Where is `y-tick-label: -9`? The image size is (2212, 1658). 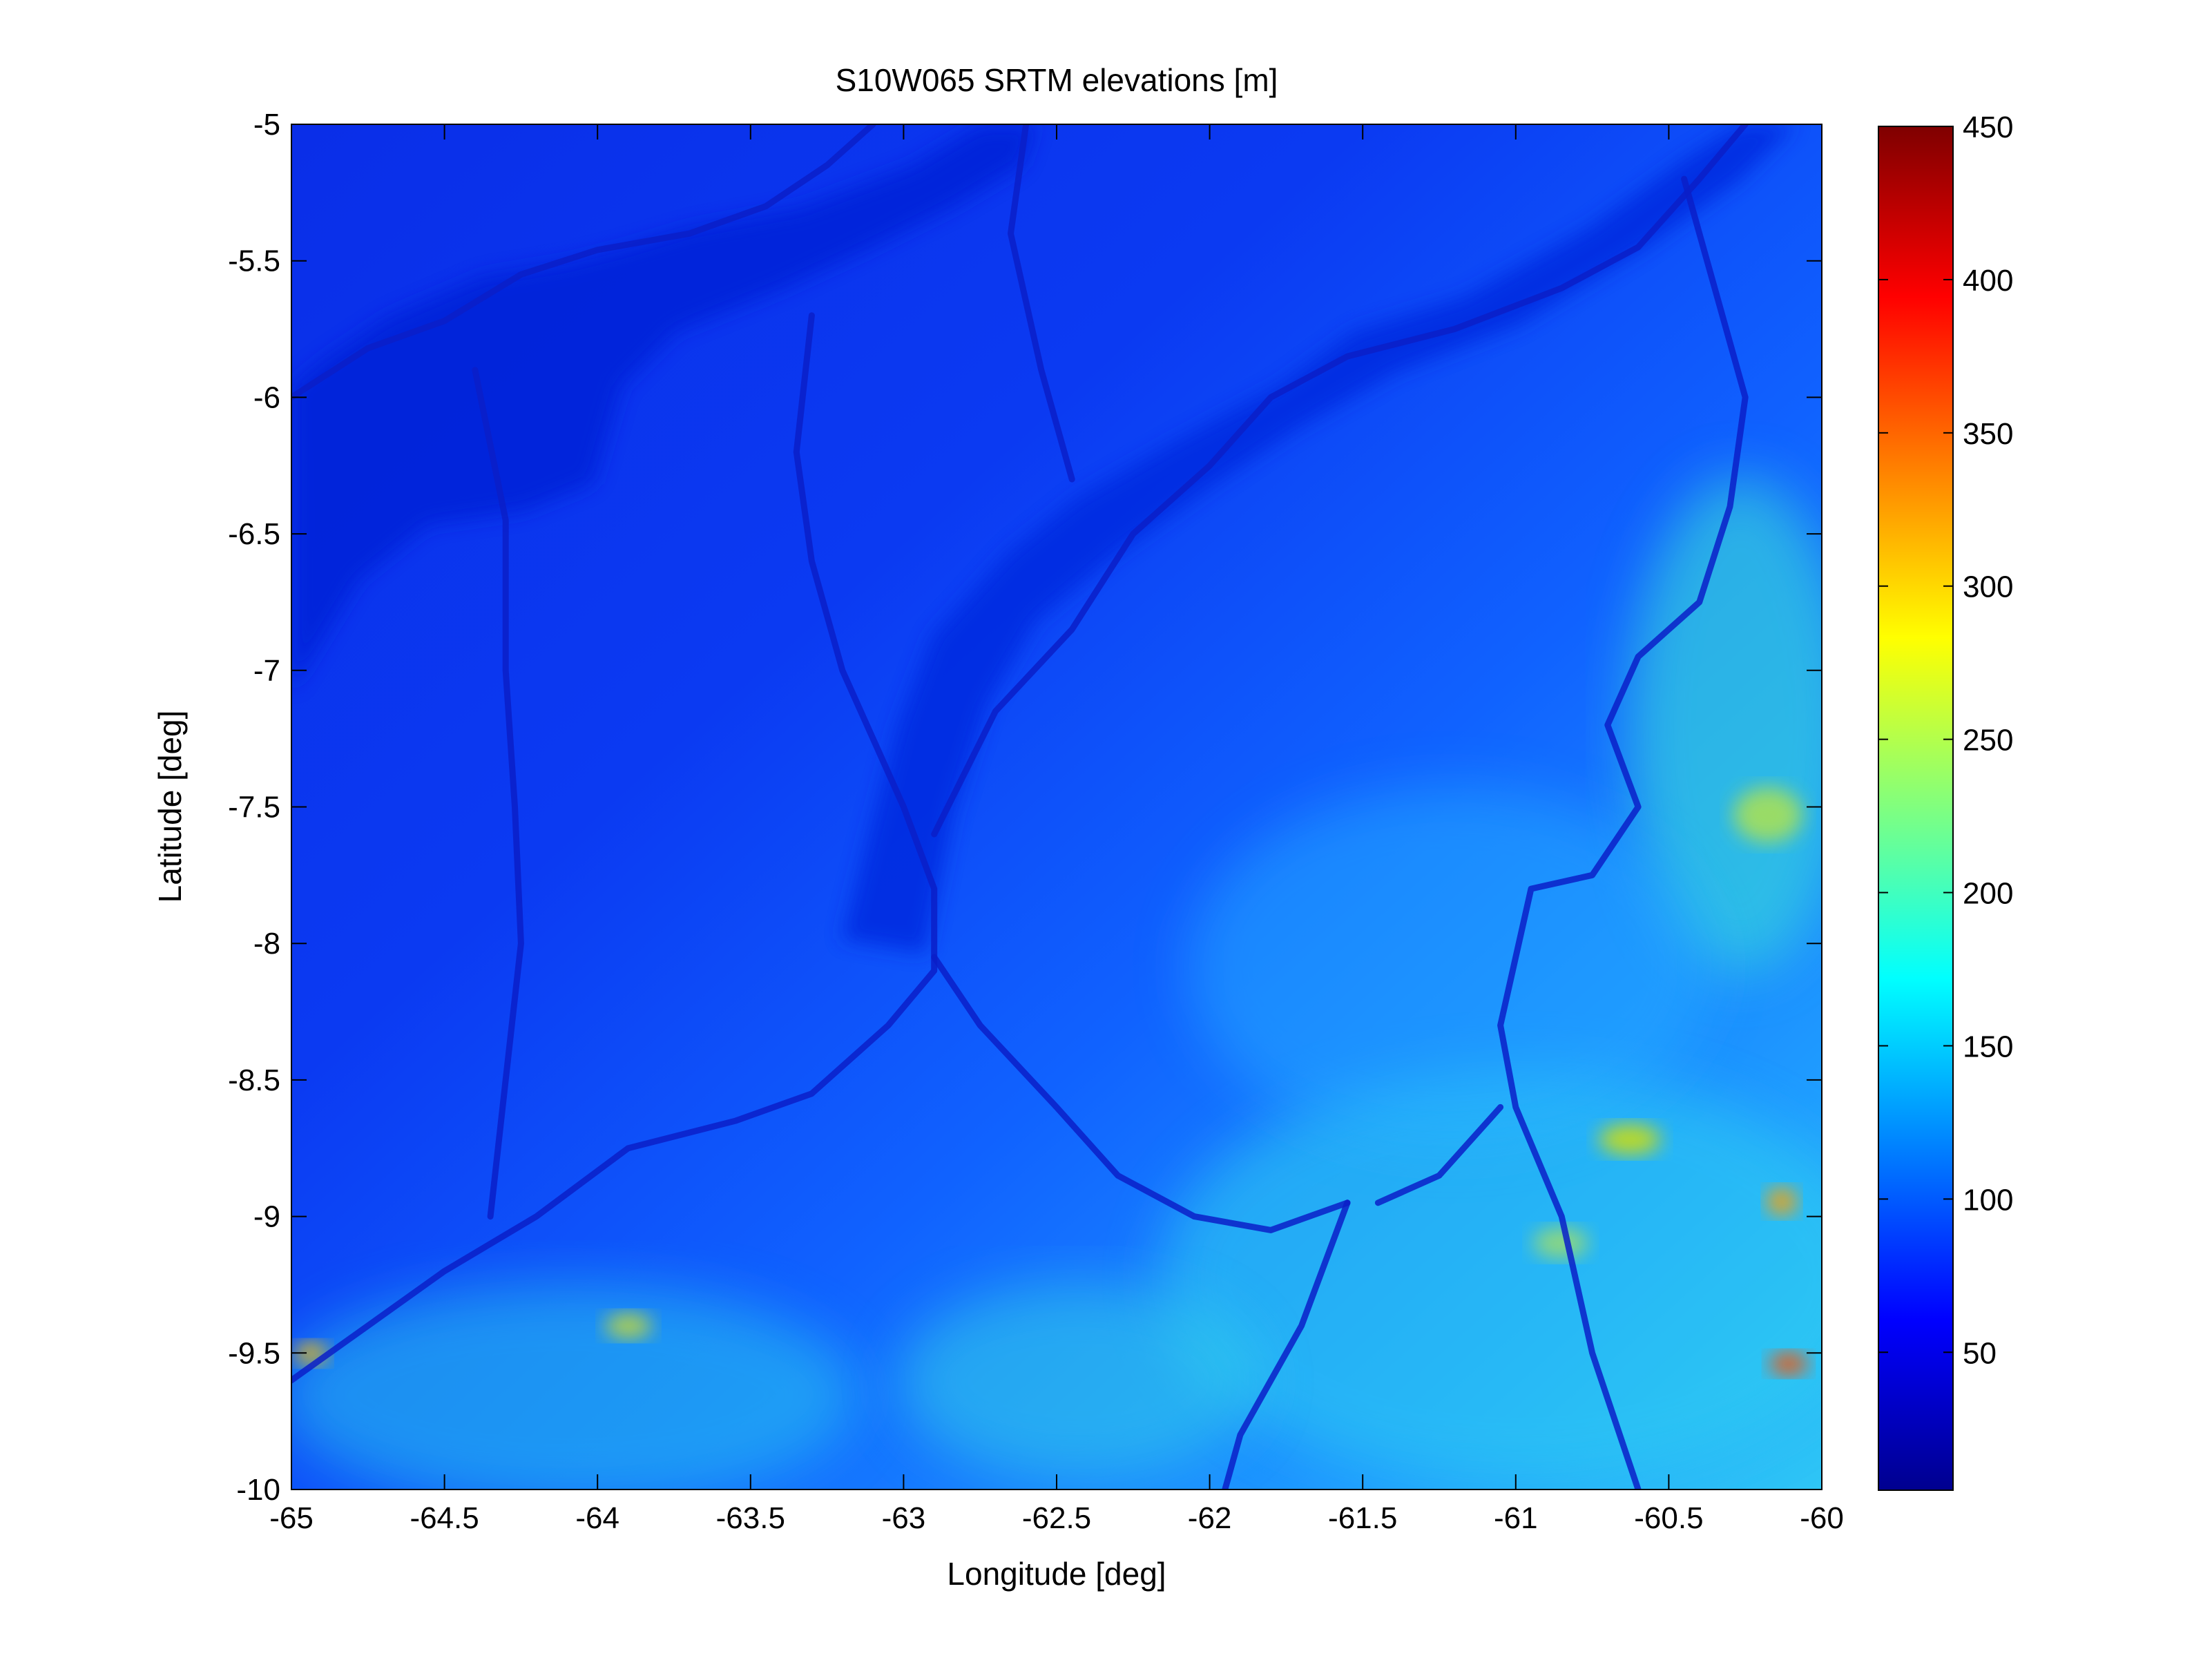 y-tick-label: -9 is located at coordinates (267, 1217).